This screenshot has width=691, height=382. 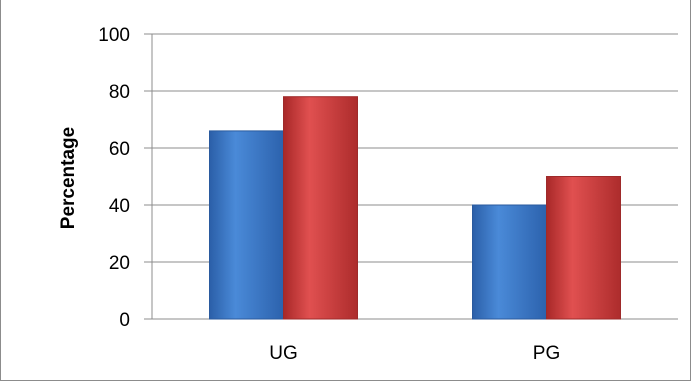 I want to click on bar-pg-blue, so click(x=509, y=262).